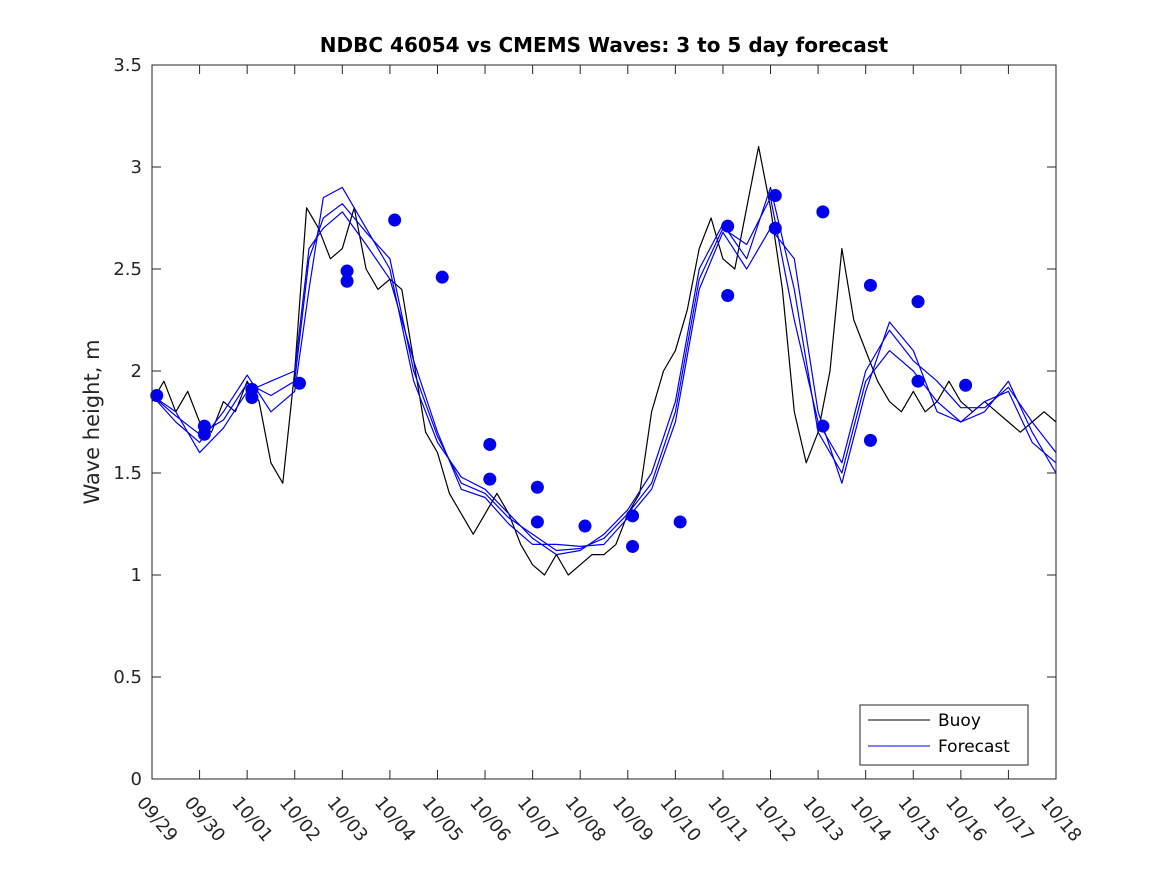 The image size is (1167, 875). What do you see at coordinates (92, 421) in the screenshot?
I see `y-axis-label: Wave height, m` at bounding box center [92, 421].